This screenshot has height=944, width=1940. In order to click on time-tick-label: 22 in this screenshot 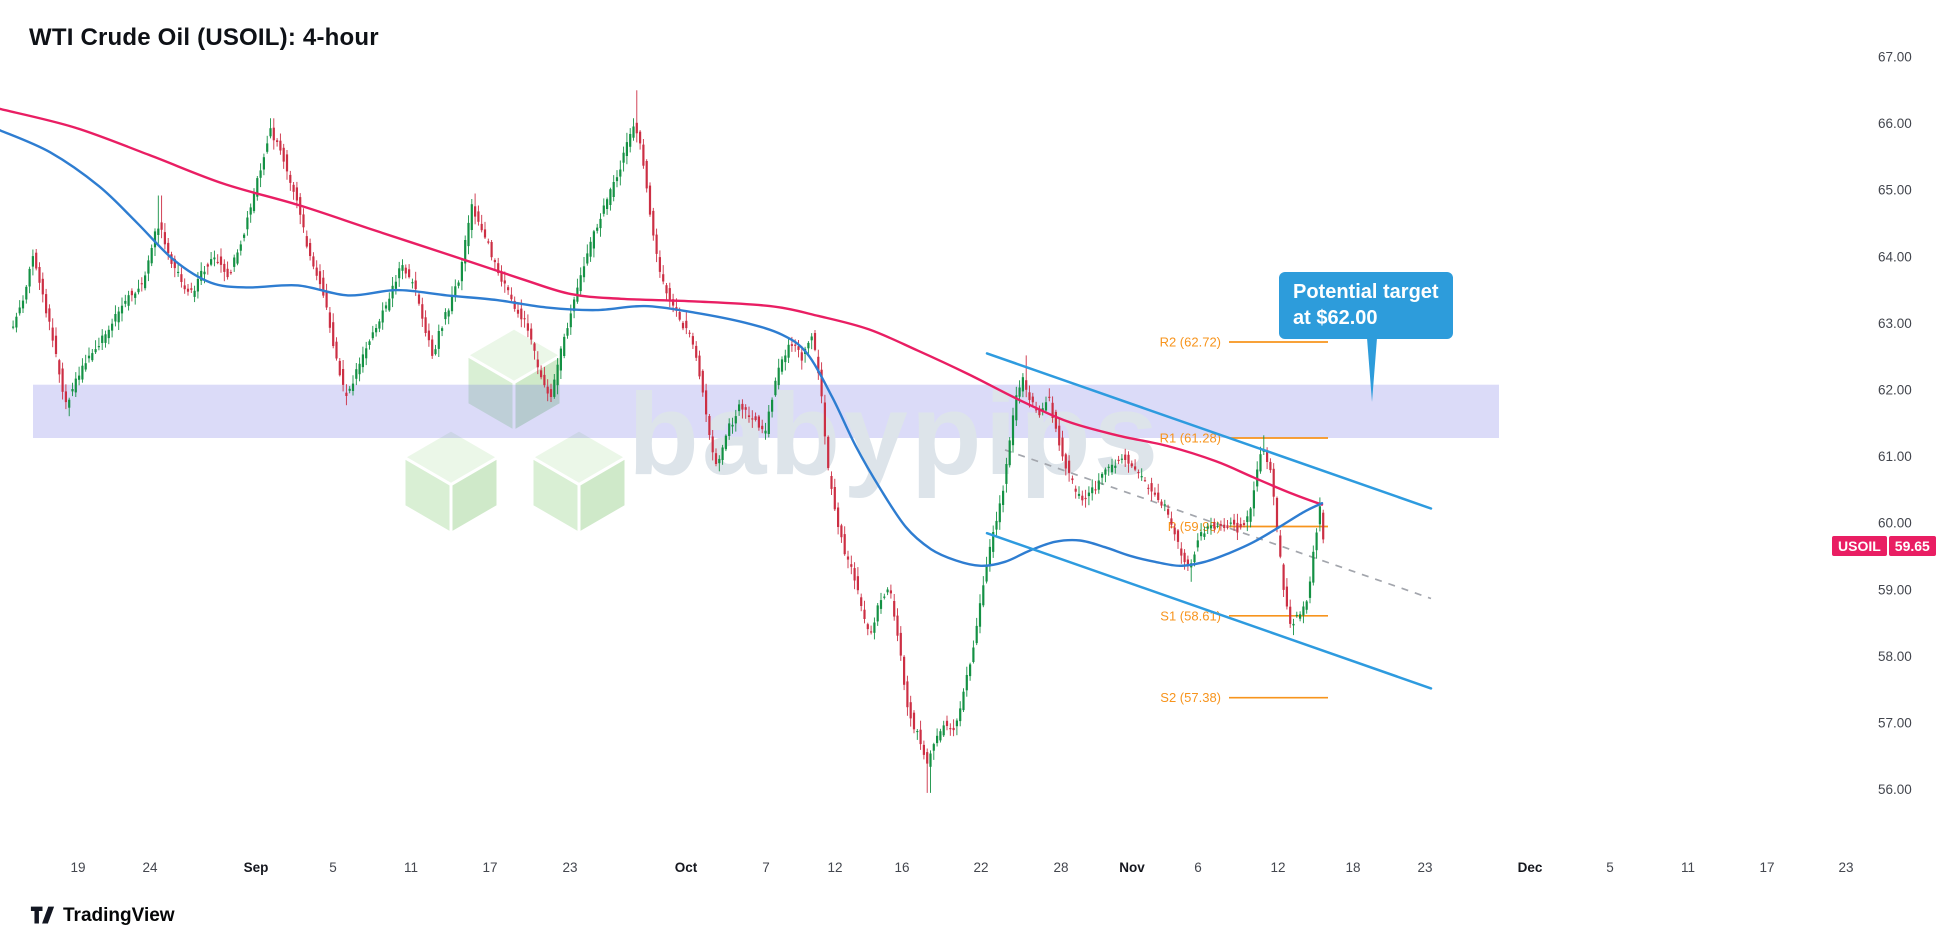, I will do `click(980, 867)`.